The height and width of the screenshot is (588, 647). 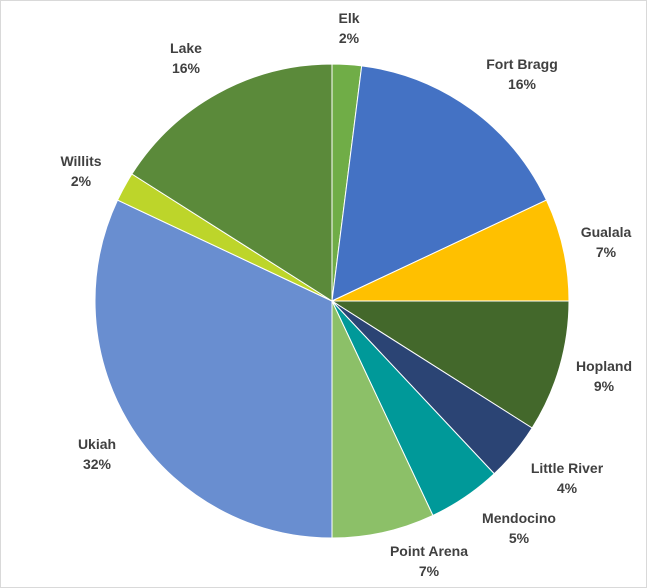 What do you see at coordinates (604, 366) in the screenshot?
I see `category-name: Hopland` at bounding box center [604, 366].